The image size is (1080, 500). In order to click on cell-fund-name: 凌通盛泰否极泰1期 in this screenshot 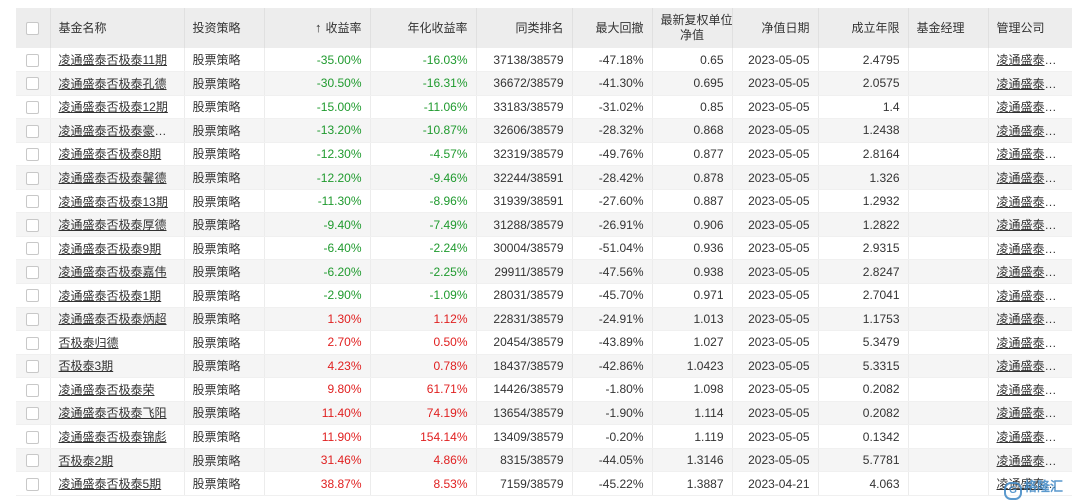, I will do `click(117, 295)`.